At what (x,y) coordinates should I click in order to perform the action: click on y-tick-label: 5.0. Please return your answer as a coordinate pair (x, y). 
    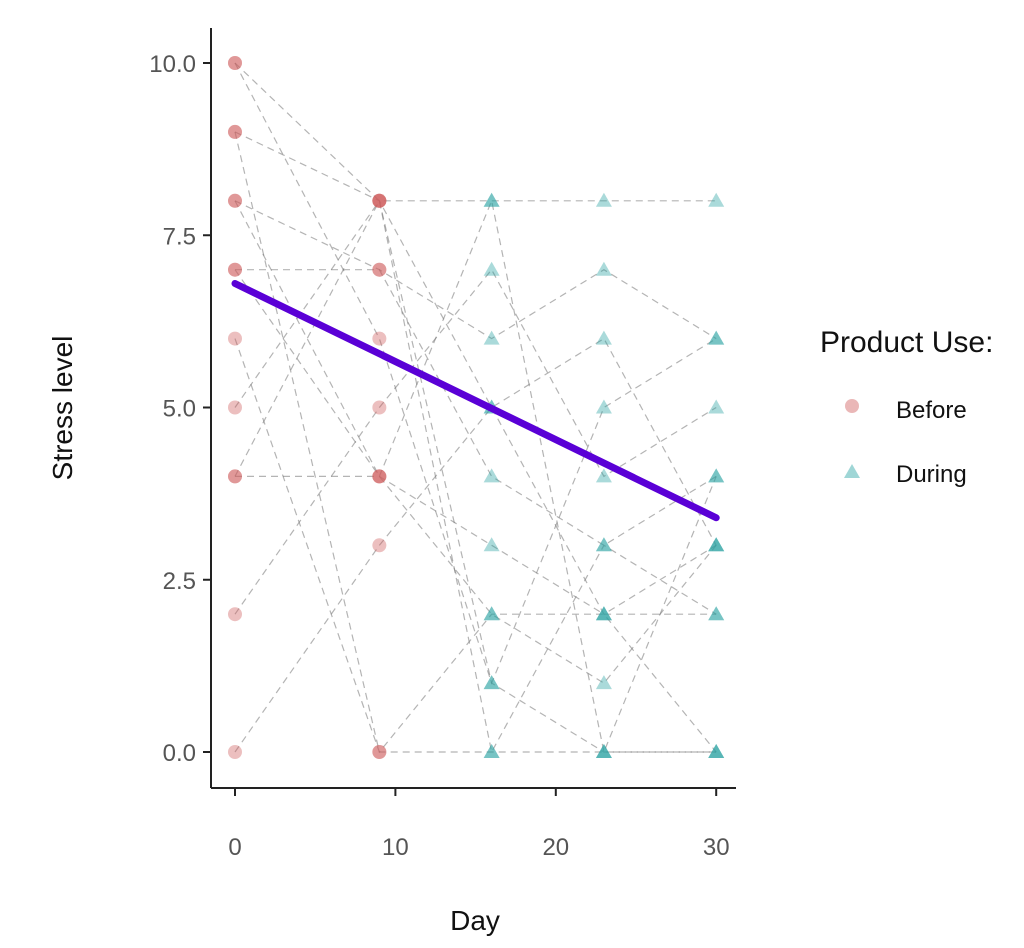
    Looking at the image, I should click on (179, 409).